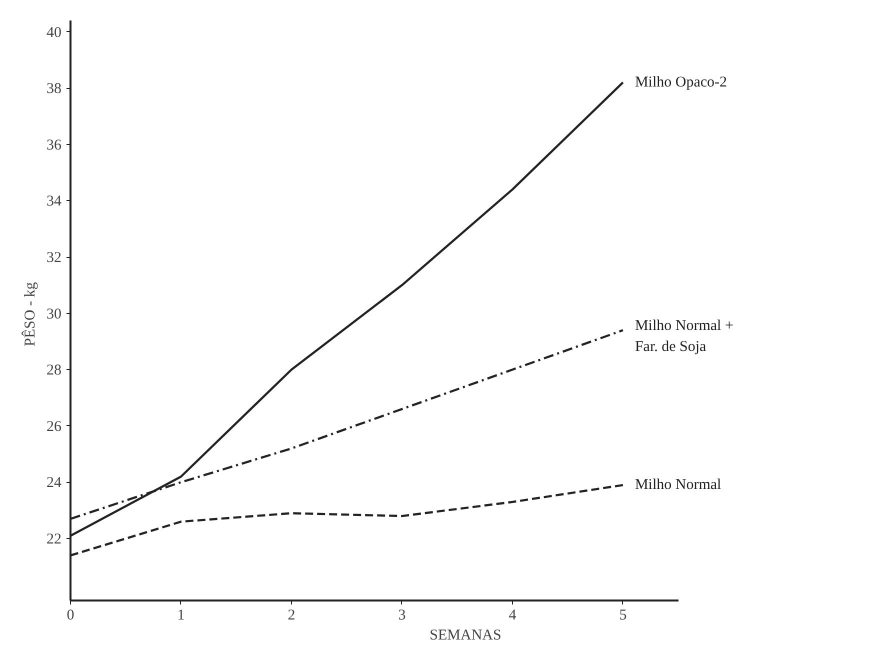 This screenshot has width=880, height=669. I want to click on y-tick-label: 36, so click(54, 145).